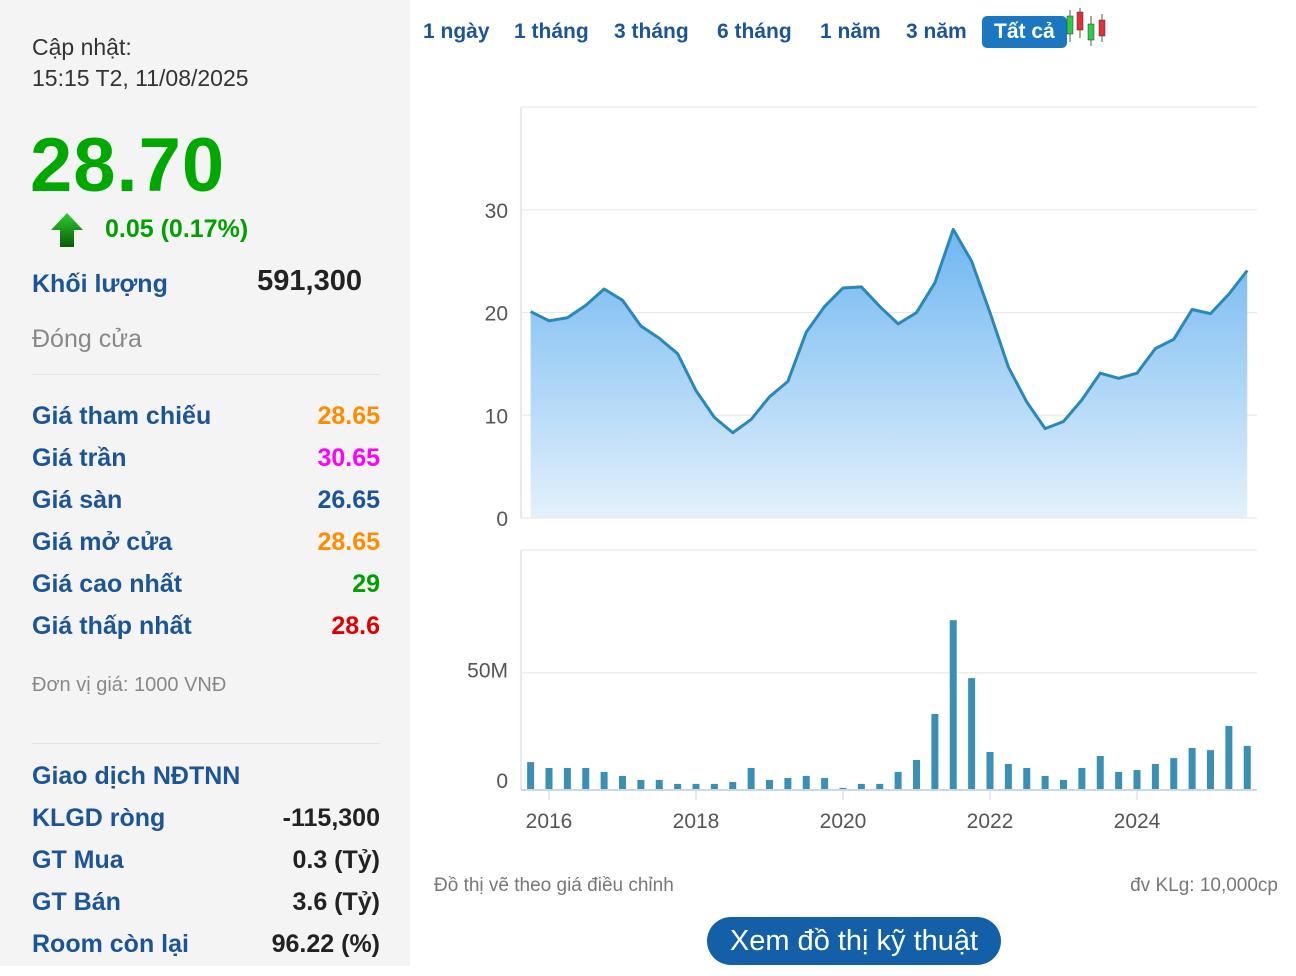  Describe the element at coordinates (82, 47) in the screenshot. I see `update-label: Cập nhật:` at that location.